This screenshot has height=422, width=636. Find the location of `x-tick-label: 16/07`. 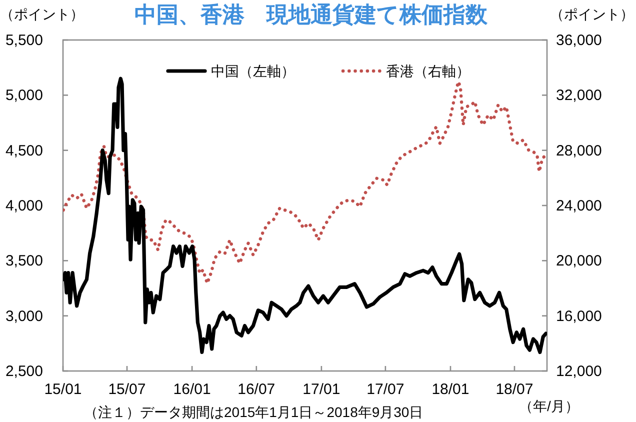

x-tick-label: 16/07 is located at coordinates (257, 389).